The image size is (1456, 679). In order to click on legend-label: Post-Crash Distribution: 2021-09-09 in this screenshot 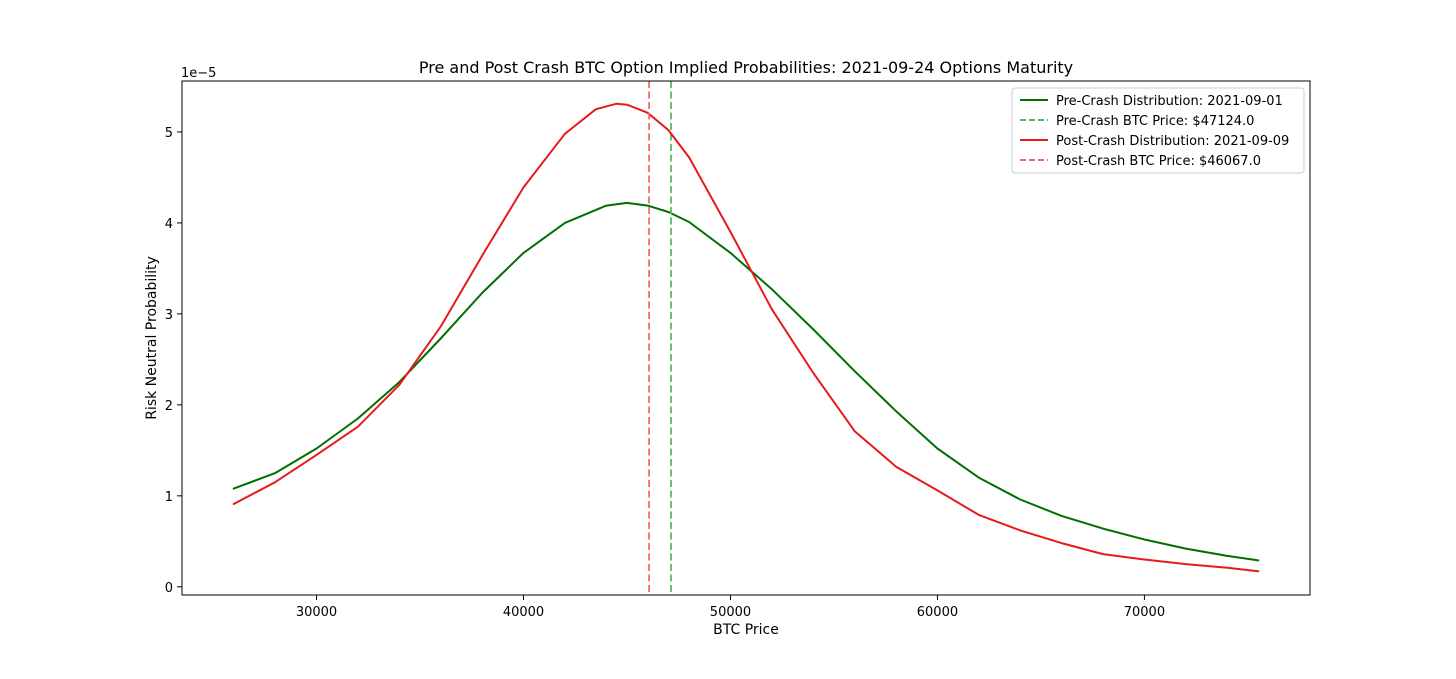, I will do `click(1172, 141)`.